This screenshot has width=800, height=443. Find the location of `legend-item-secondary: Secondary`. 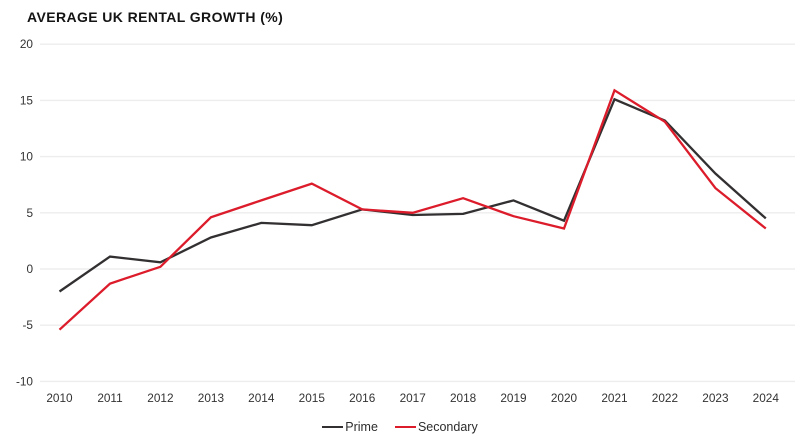

legend-item-secondary: Secondary is located at coordinates (436, 427).